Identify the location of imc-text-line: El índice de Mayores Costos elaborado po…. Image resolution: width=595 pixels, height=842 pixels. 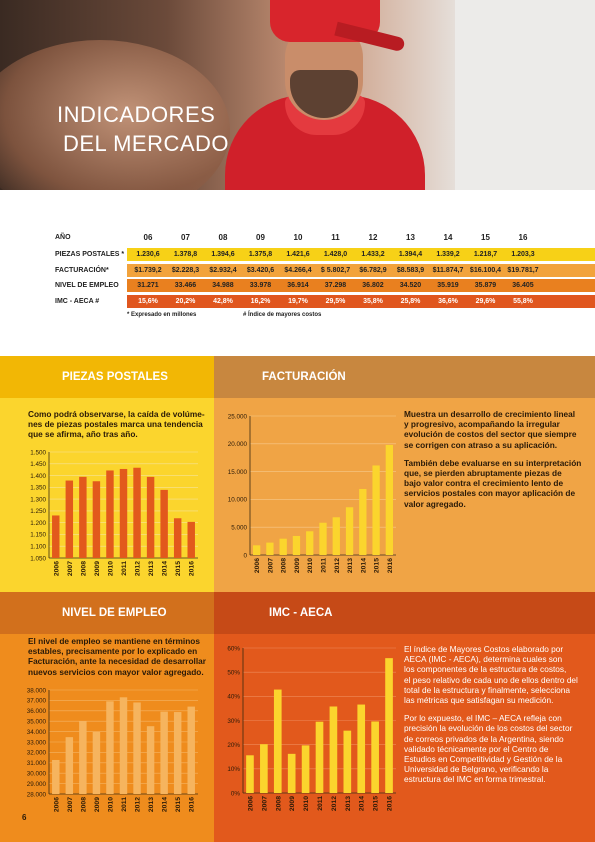
(484, 649).